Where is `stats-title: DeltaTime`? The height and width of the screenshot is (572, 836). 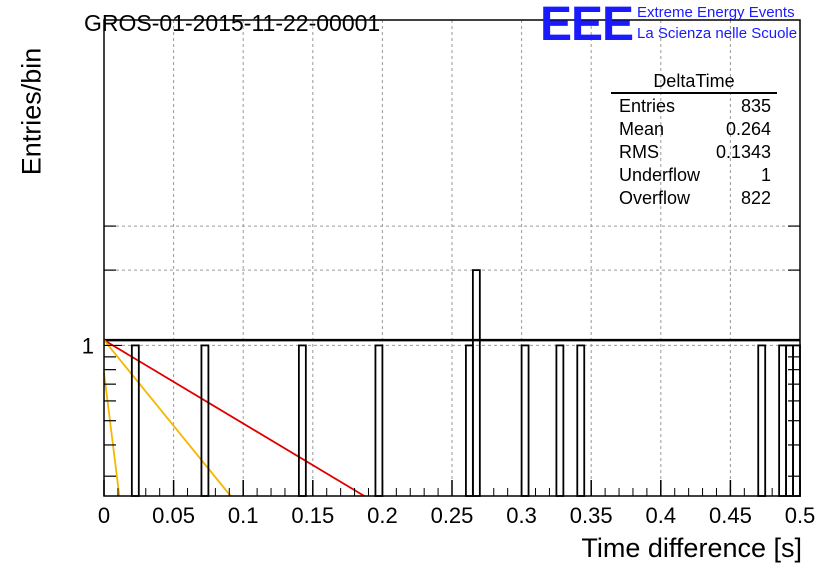 stats-title: DeltaTime is located at coordinates (694, 82).